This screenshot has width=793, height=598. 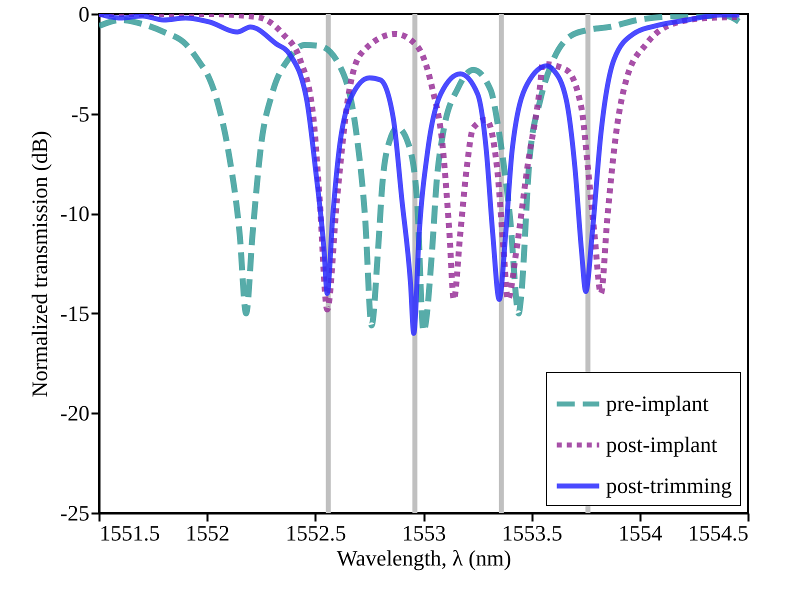 I want to click on x-tick-label: 1551.5, so click(x=130, y=533).